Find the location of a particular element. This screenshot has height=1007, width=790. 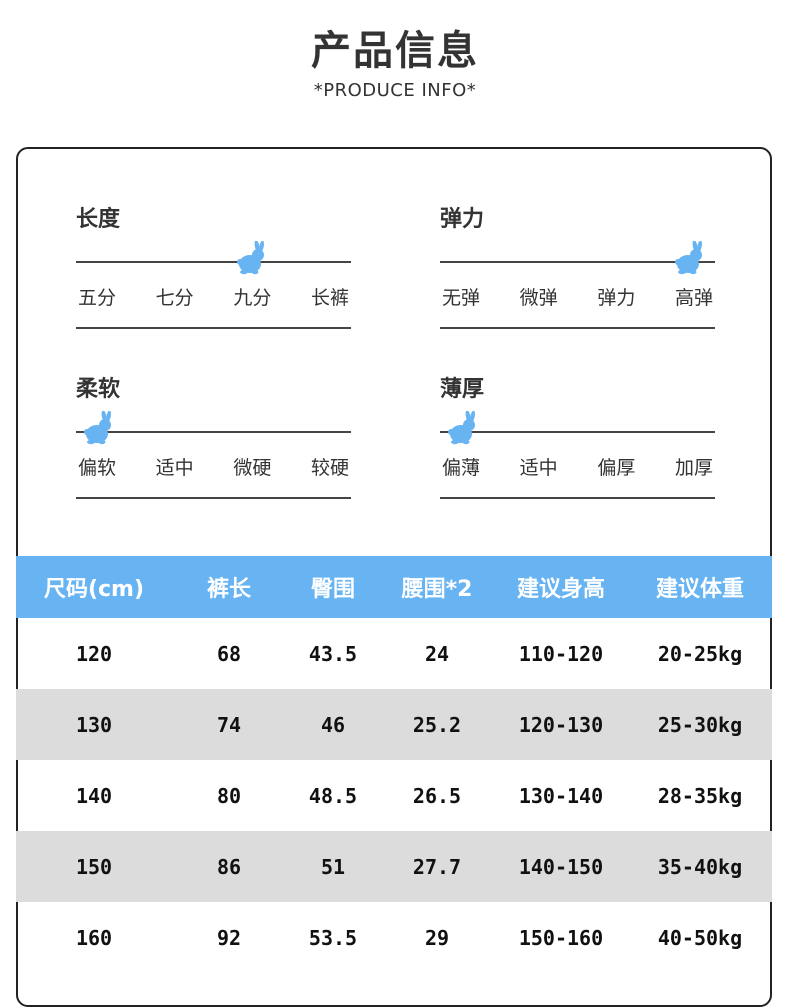

table-cell: 140-150 is located at coordinates (561, 866).